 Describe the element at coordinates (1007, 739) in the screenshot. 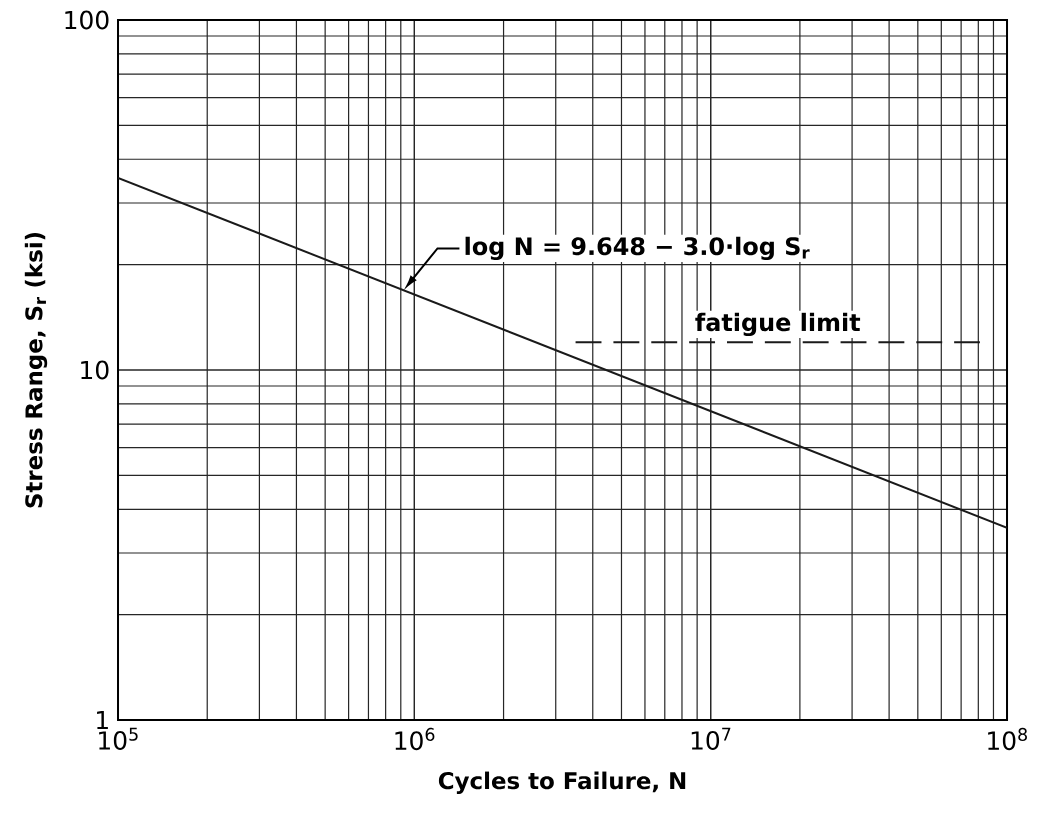

I see `x-tick-label: 10$^{8}$` at that location.